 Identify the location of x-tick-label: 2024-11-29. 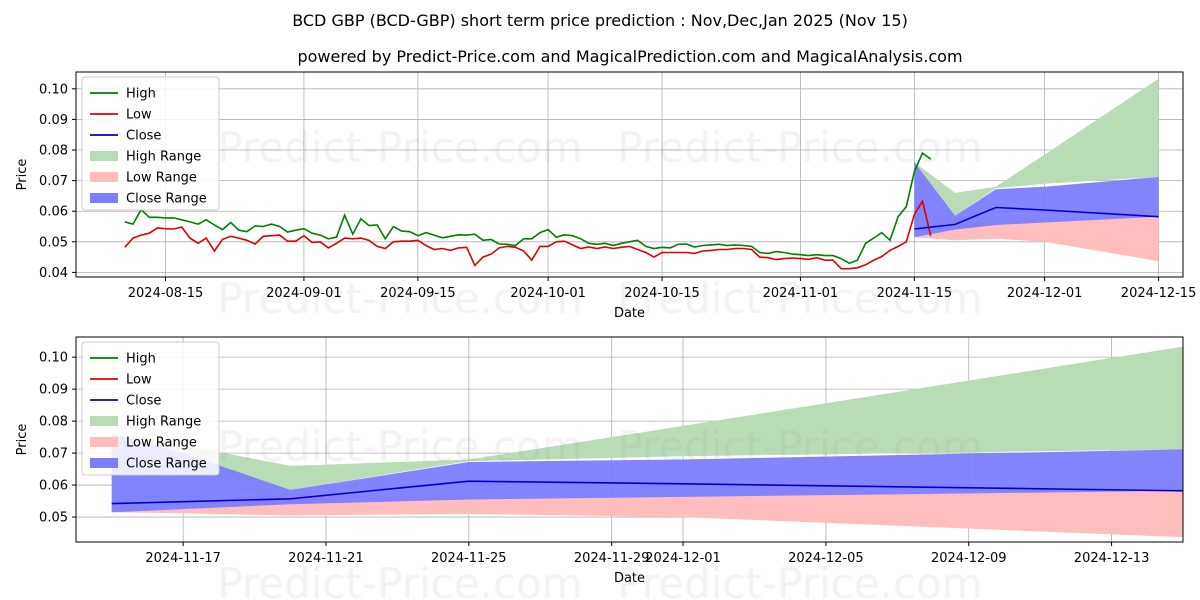
(612, 558).